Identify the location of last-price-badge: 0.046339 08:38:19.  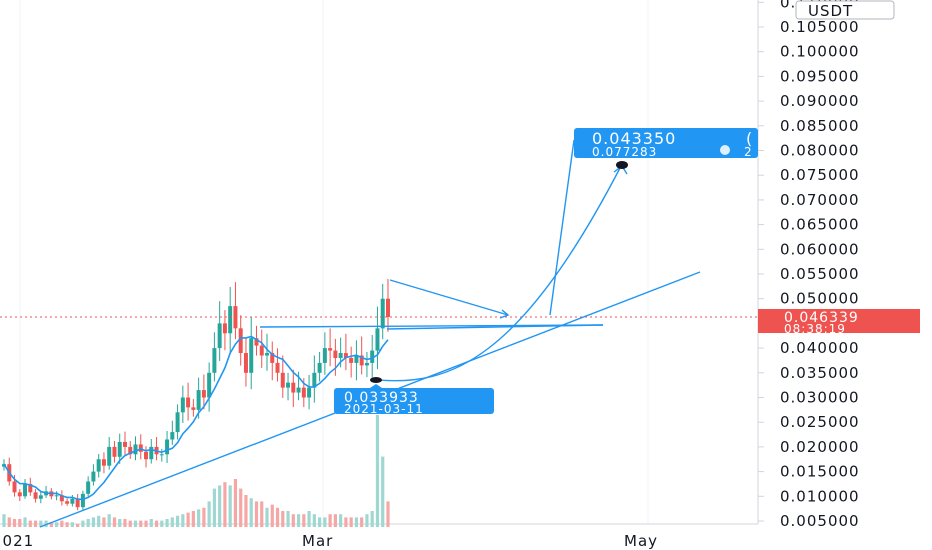
(839, 322).